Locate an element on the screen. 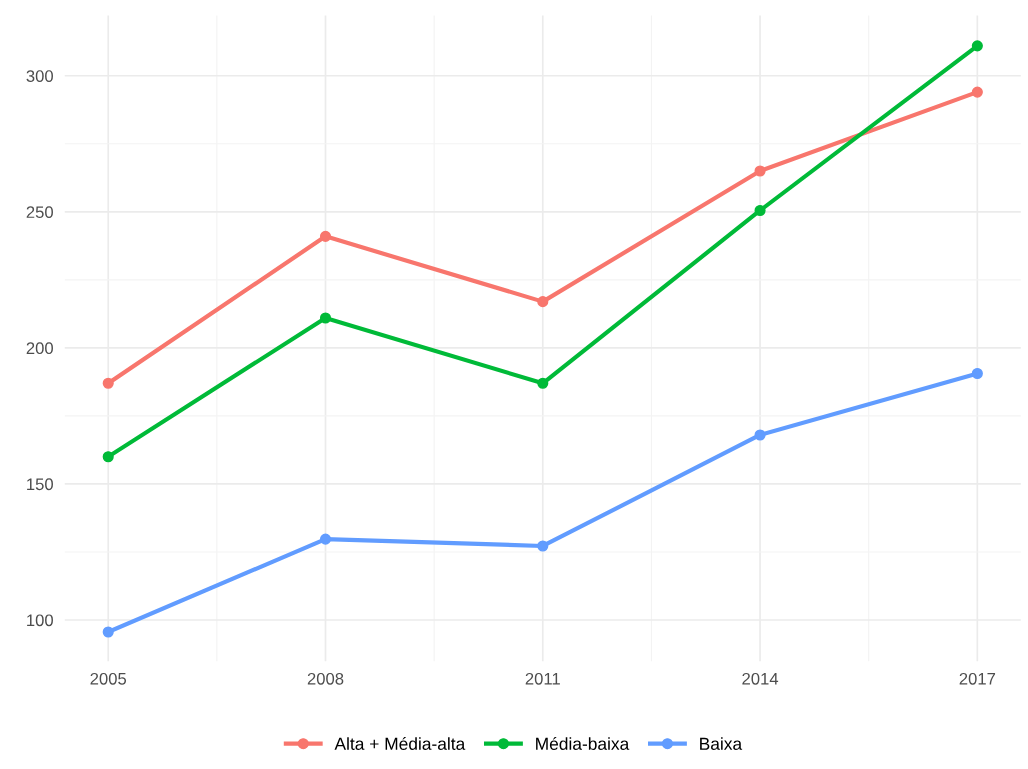  x-tick-label: 2005 is located at coordinates (108, 678).